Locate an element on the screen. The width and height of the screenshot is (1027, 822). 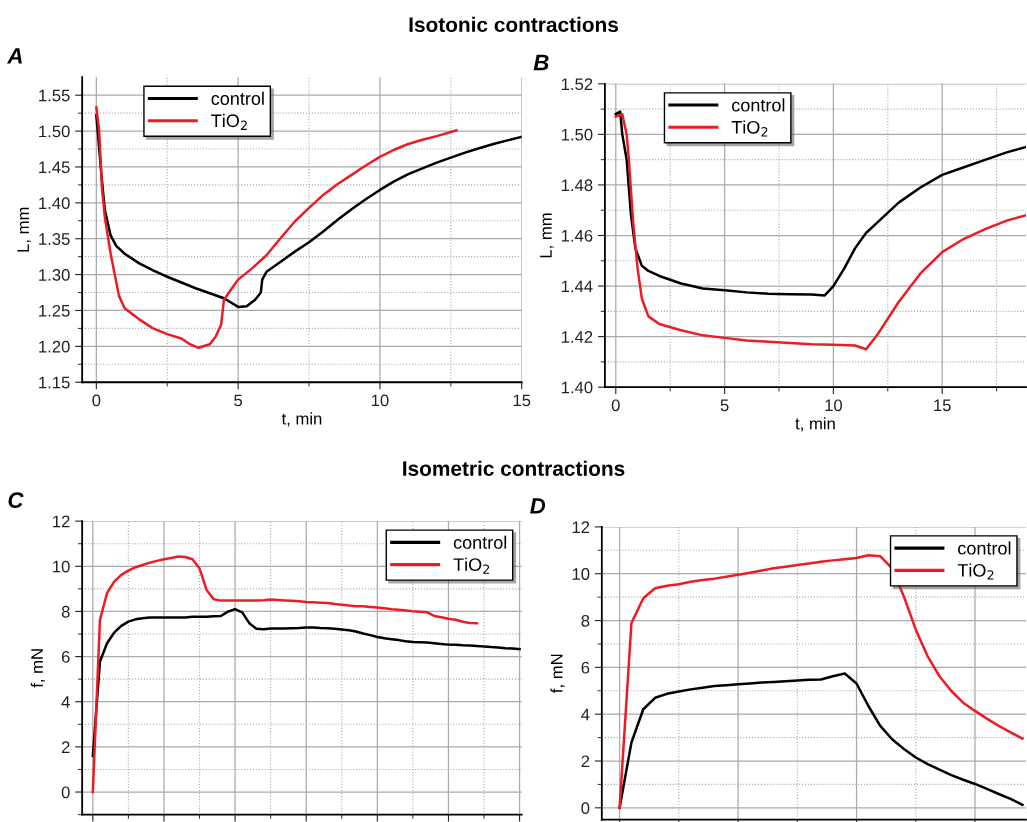
text: Isometric contractions is located at coordinates (514, 468).